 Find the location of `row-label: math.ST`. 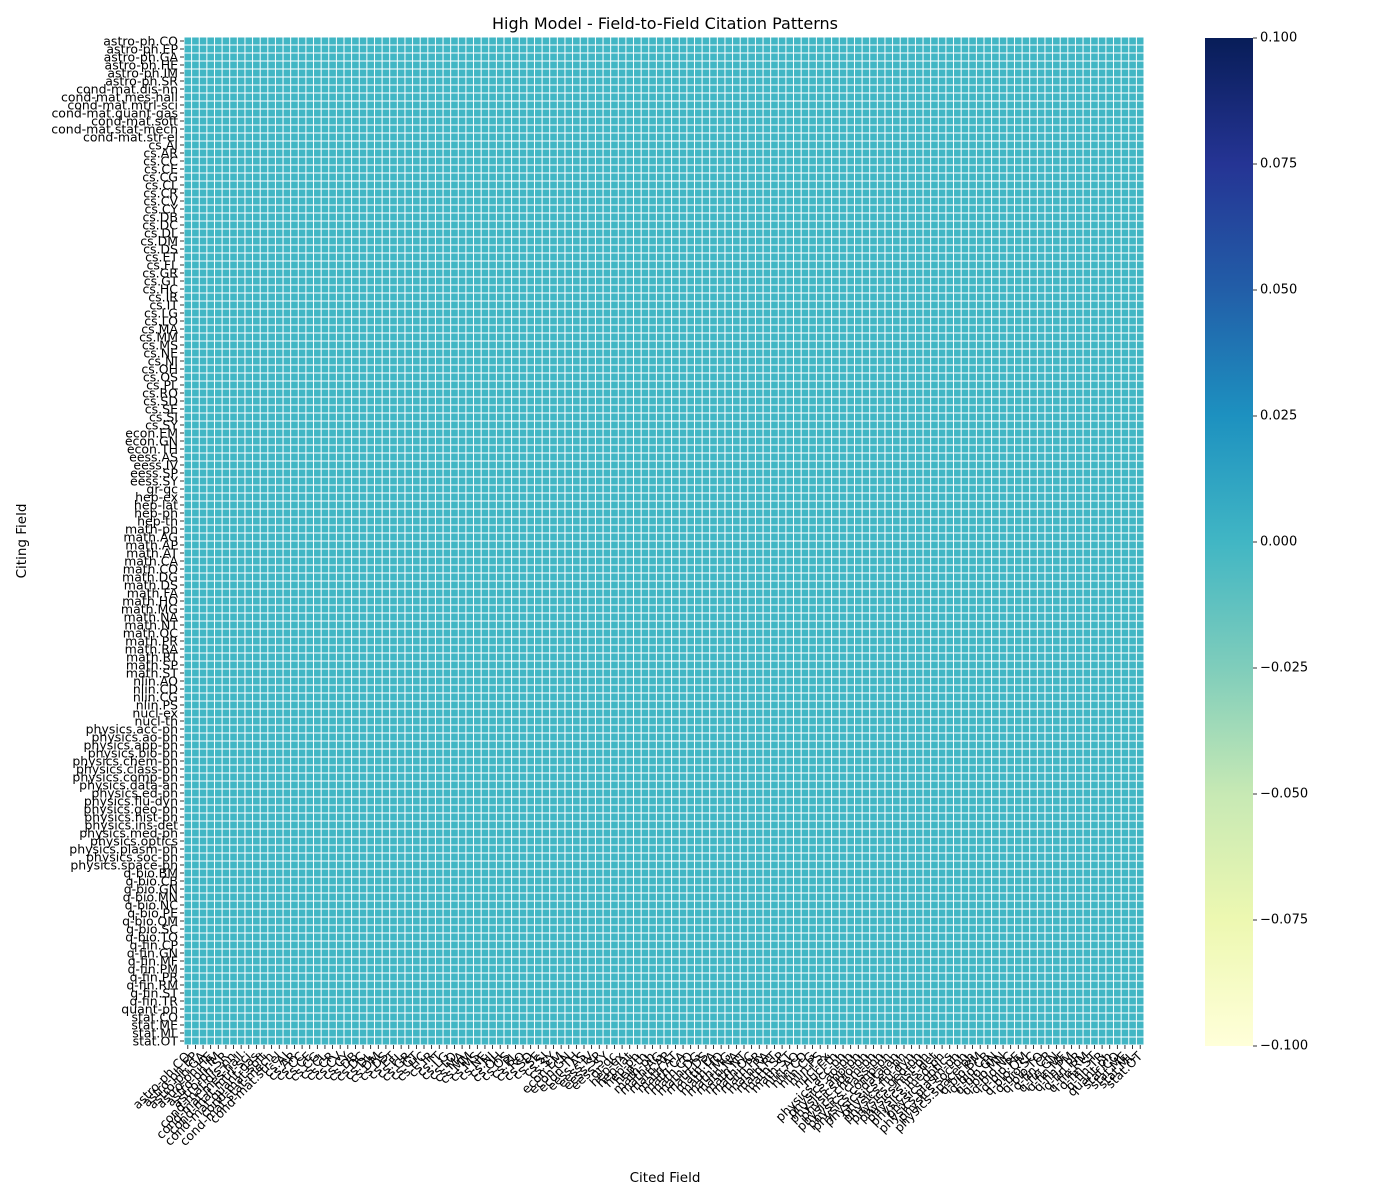

row-label: math.ST is located at coordinates (152, 673).